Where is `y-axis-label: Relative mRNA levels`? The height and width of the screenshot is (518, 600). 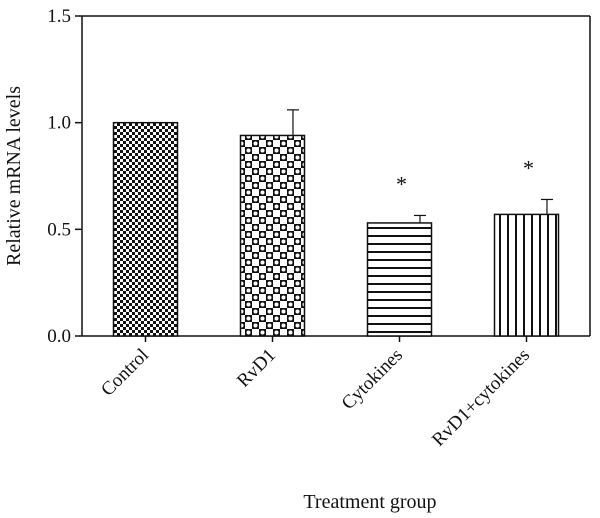
y-axis-label: Relative mRNA levels is located at coordinates (14, 176).